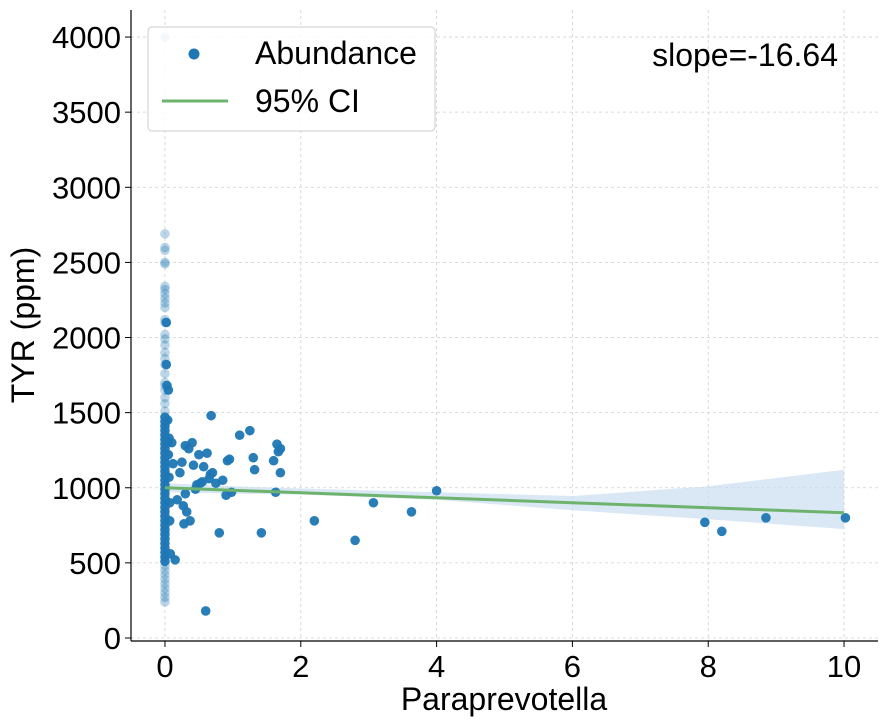 The height and width of the screenshot is (728, 887). Describe the element at coordinates (95, 563) in the screenshot. I see `y-tick-label: 500` at that location.